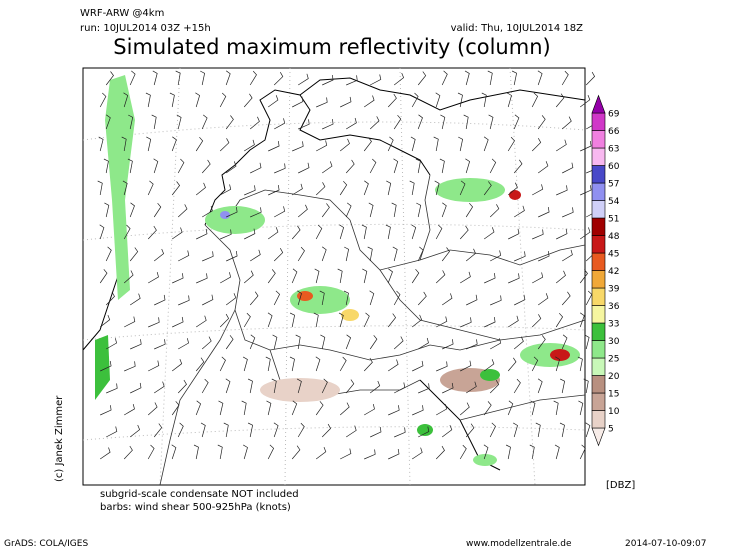 The height and width of the screenshot is (549, 732). Describe the element at coordinates (614, 412) in the screenshot. I see `colorbar-label: 10` at that location.